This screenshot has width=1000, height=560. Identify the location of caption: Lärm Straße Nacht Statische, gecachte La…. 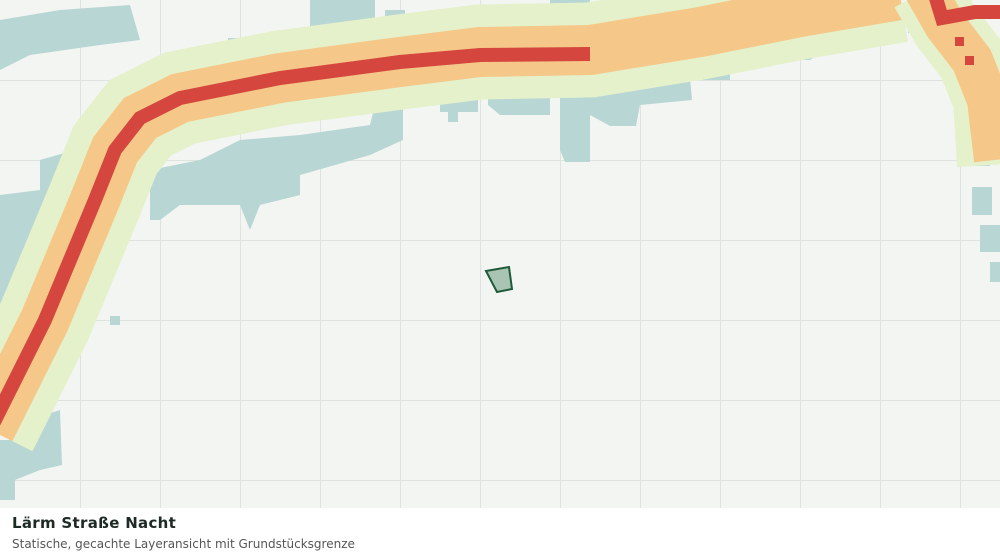
(500, 534).